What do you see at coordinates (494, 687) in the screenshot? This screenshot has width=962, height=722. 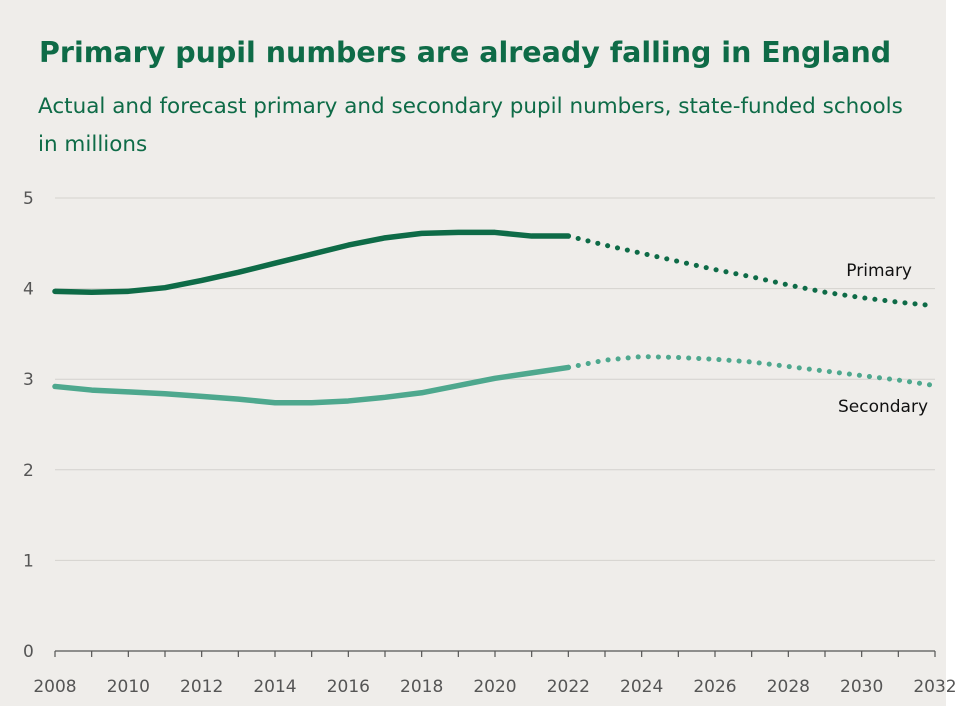 I see `x-tick-label: 2020` at bounding box center [494, 687].